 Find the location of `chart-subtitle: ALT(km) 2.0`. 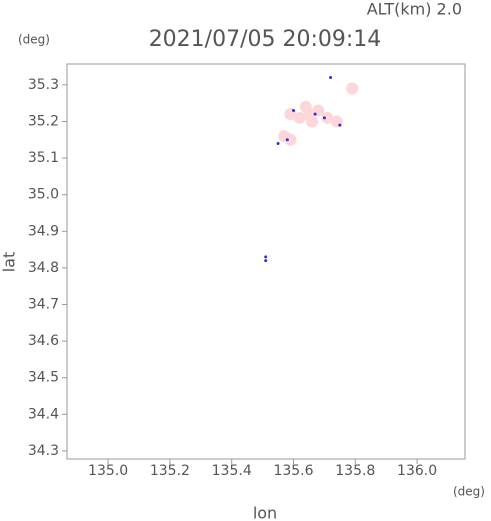

chart-subtitle: ALT(km) 2.0 is located at coordinates (414, 9).